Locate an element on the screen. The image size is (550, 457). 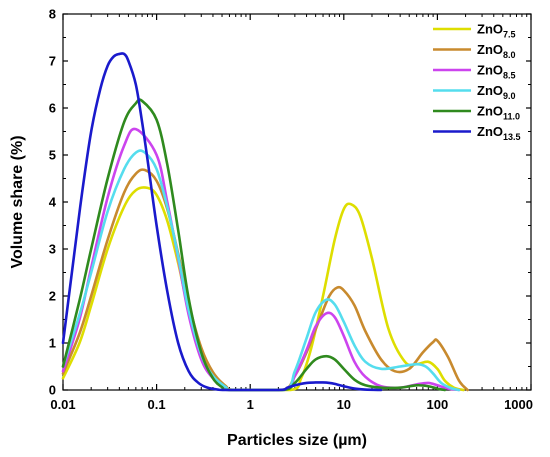
legend-label: ZnO8.5 is located at coordinates (496, 72).